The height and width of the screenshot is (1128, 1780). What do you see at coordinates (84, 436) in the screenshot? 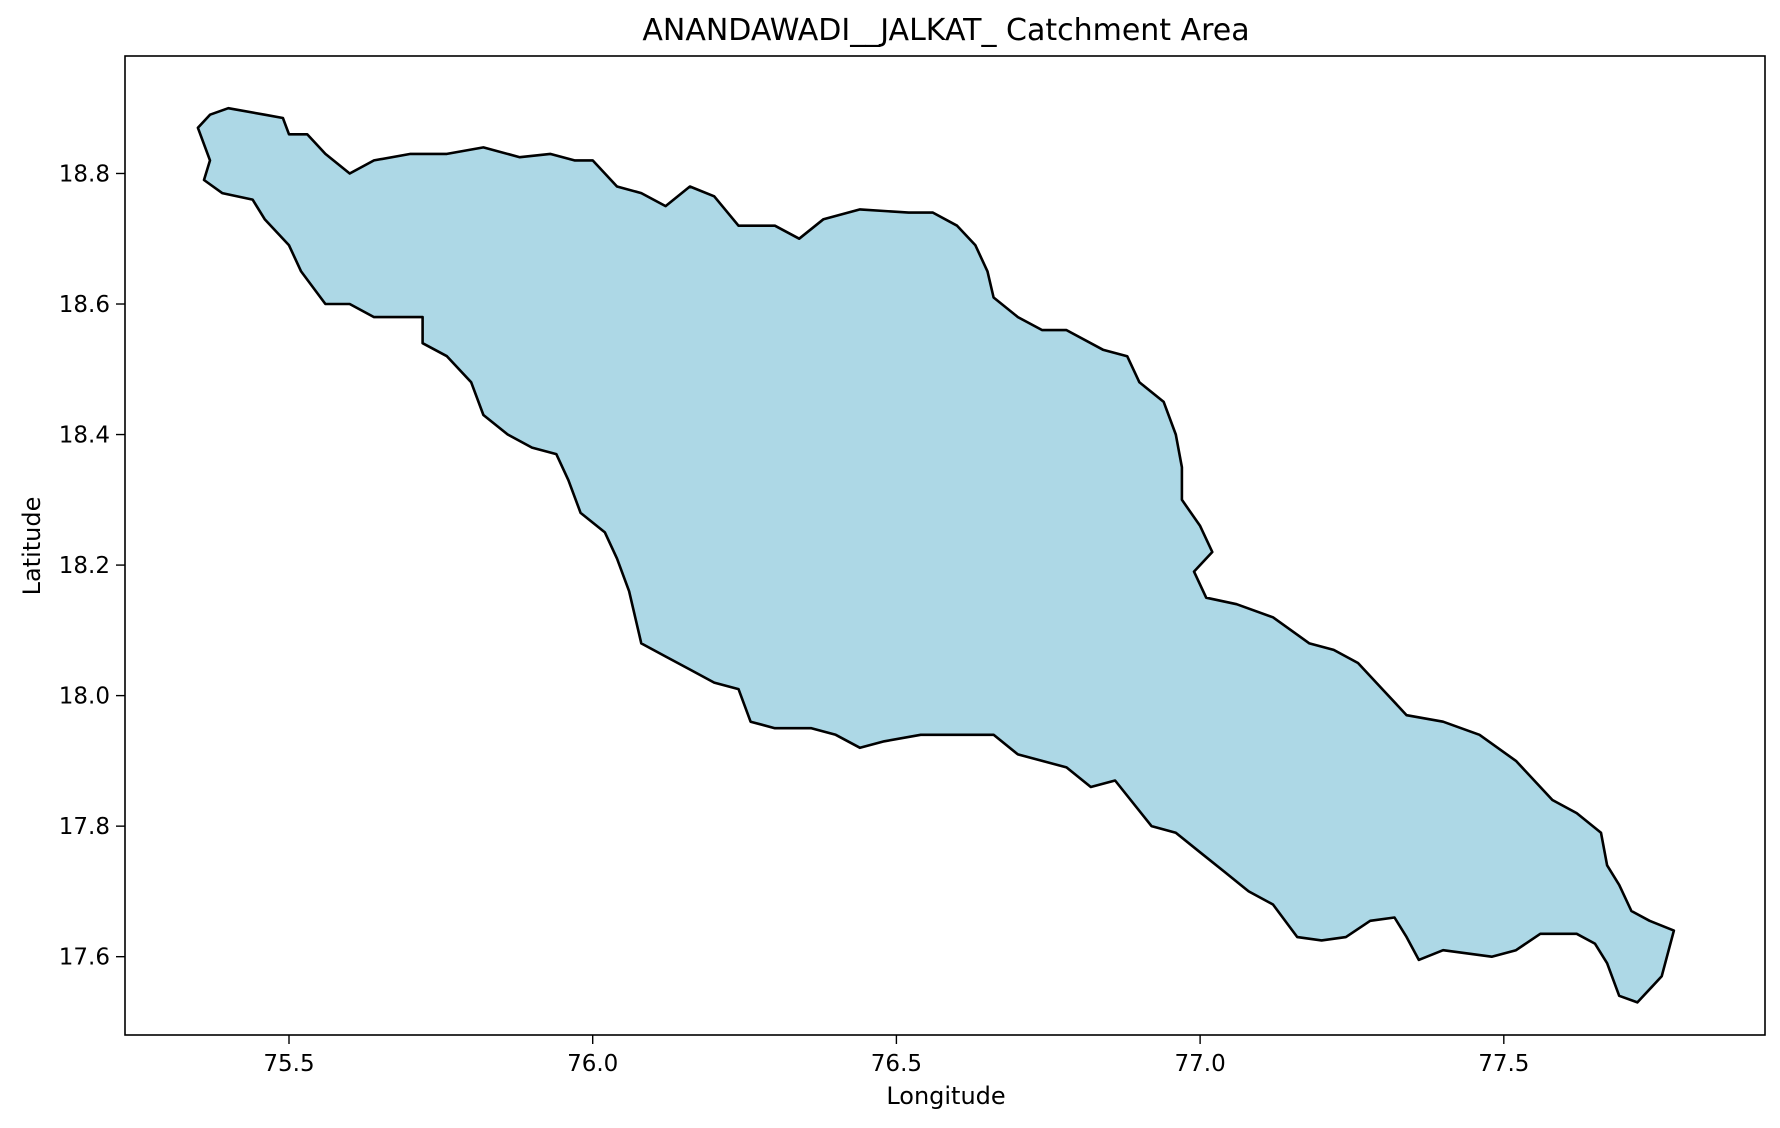
I see `y-tick-label: 18.4` at bounding box center [84, 436].